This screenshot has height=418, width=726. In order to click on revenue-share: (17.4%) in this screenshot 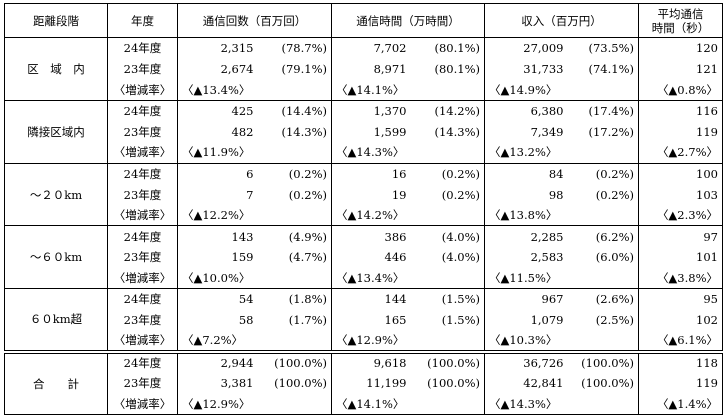, I will do `click(603, 111)`.